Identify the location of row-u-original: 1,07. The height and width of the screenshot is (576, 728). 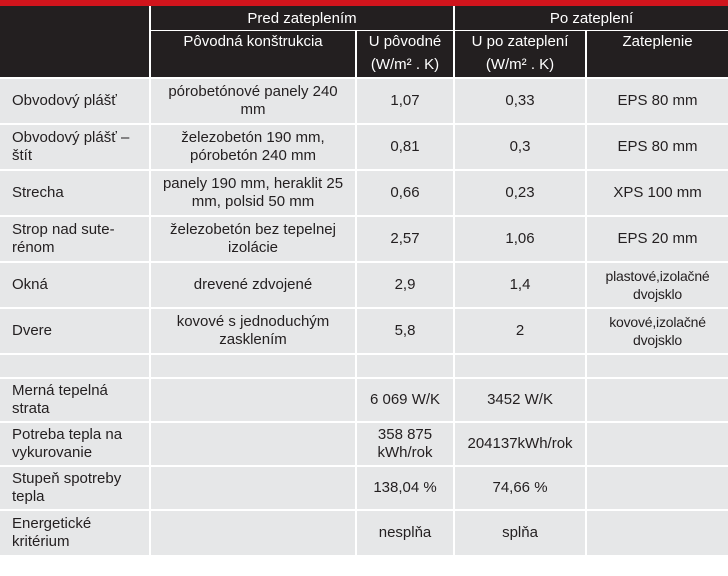
(404, 100).